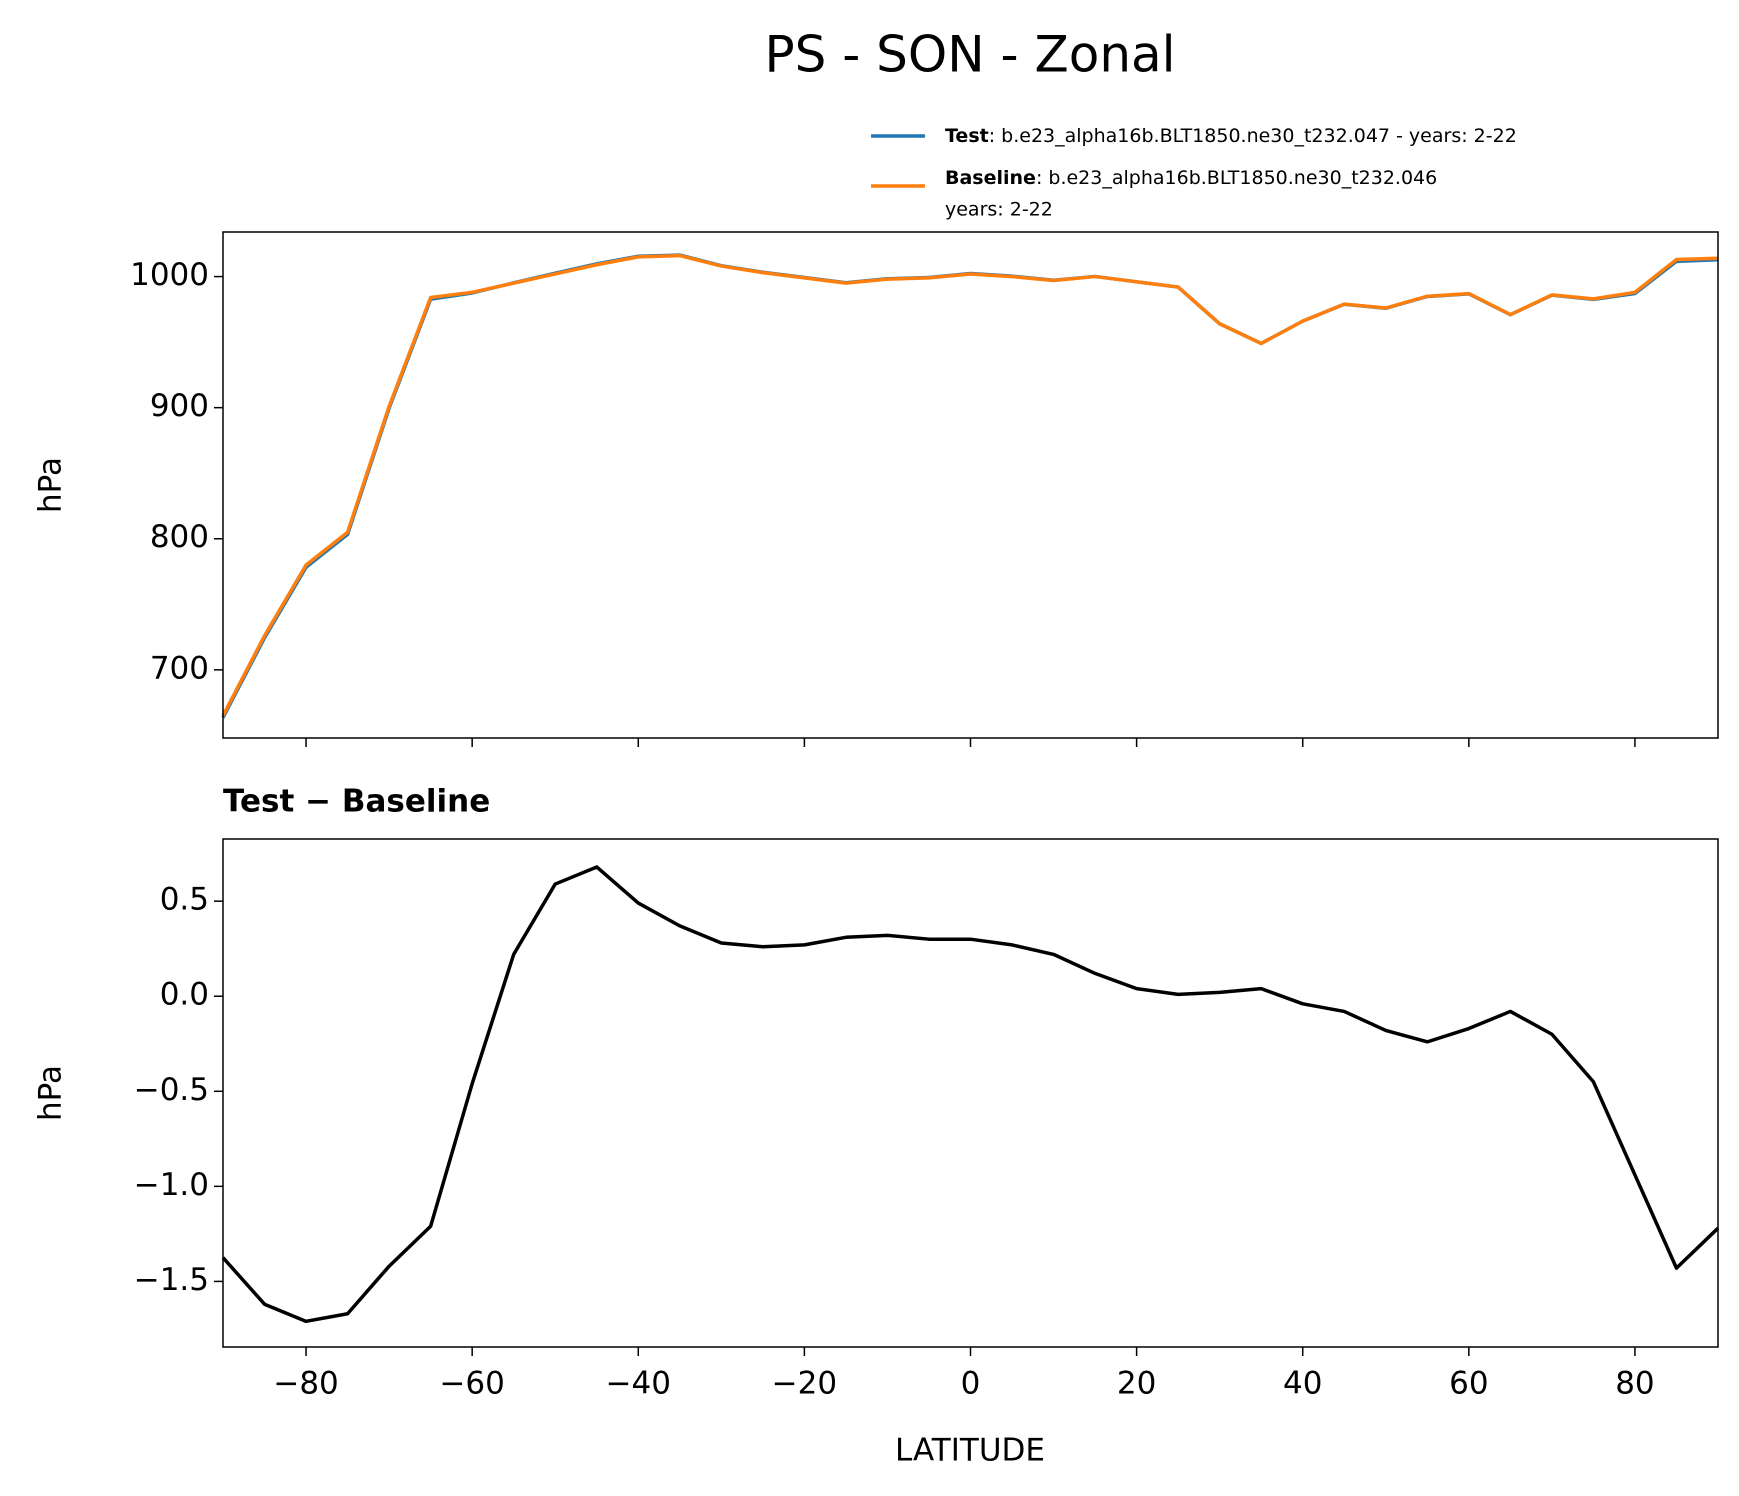 This screenshot has height=1496, width=1739. I want to click on x-tick-label: 60, so click(1468, 1384).